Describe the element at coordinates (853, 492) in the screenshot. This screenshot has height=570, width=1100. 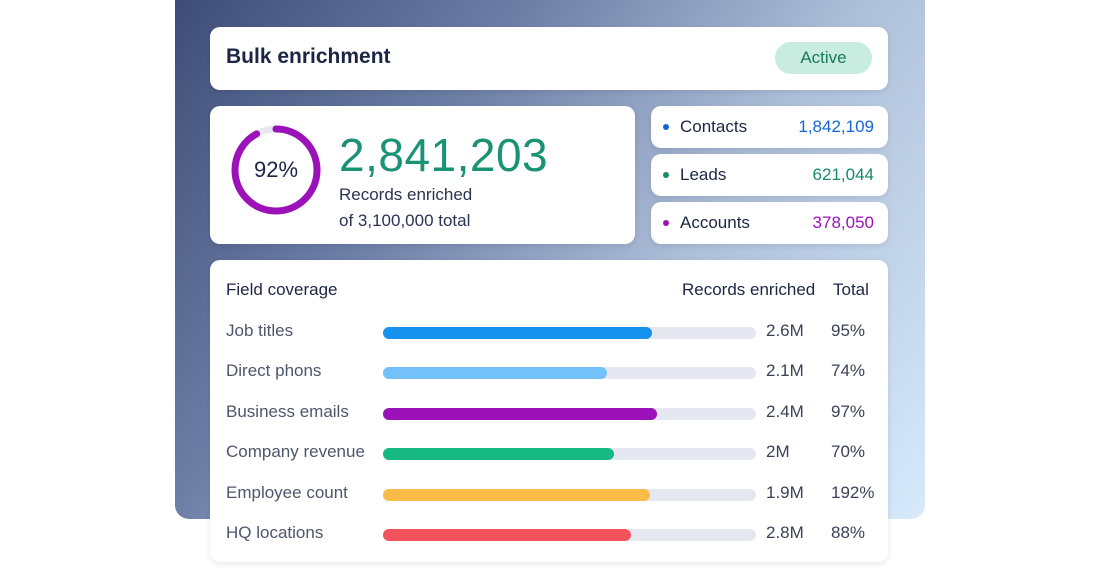
I see `field-total: 192%` at that location.